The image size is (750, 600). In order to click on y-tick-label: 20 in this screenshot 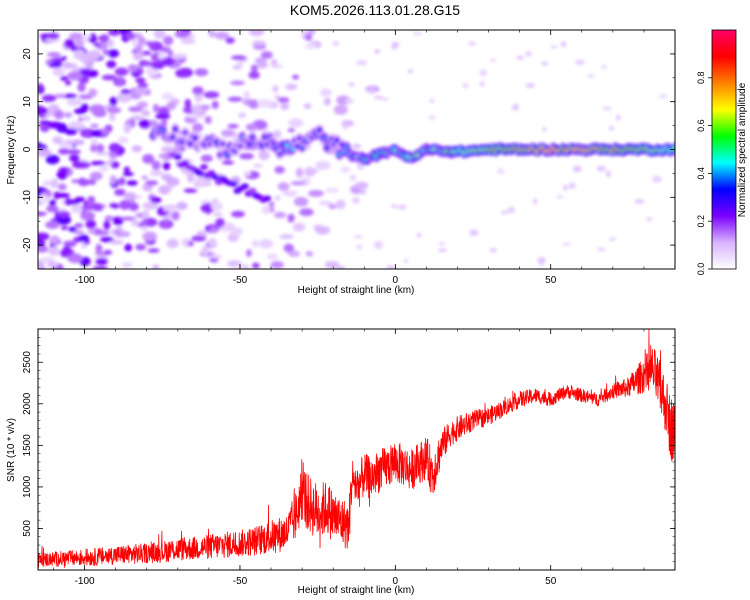, I will do `click(27, 54)`.